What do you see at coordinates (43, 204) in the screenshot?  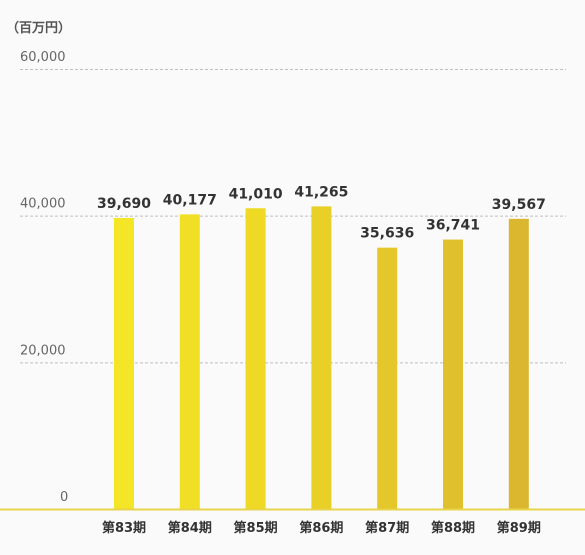 I see `y-tick-label: 40,000` at bounding box center [43, 204].